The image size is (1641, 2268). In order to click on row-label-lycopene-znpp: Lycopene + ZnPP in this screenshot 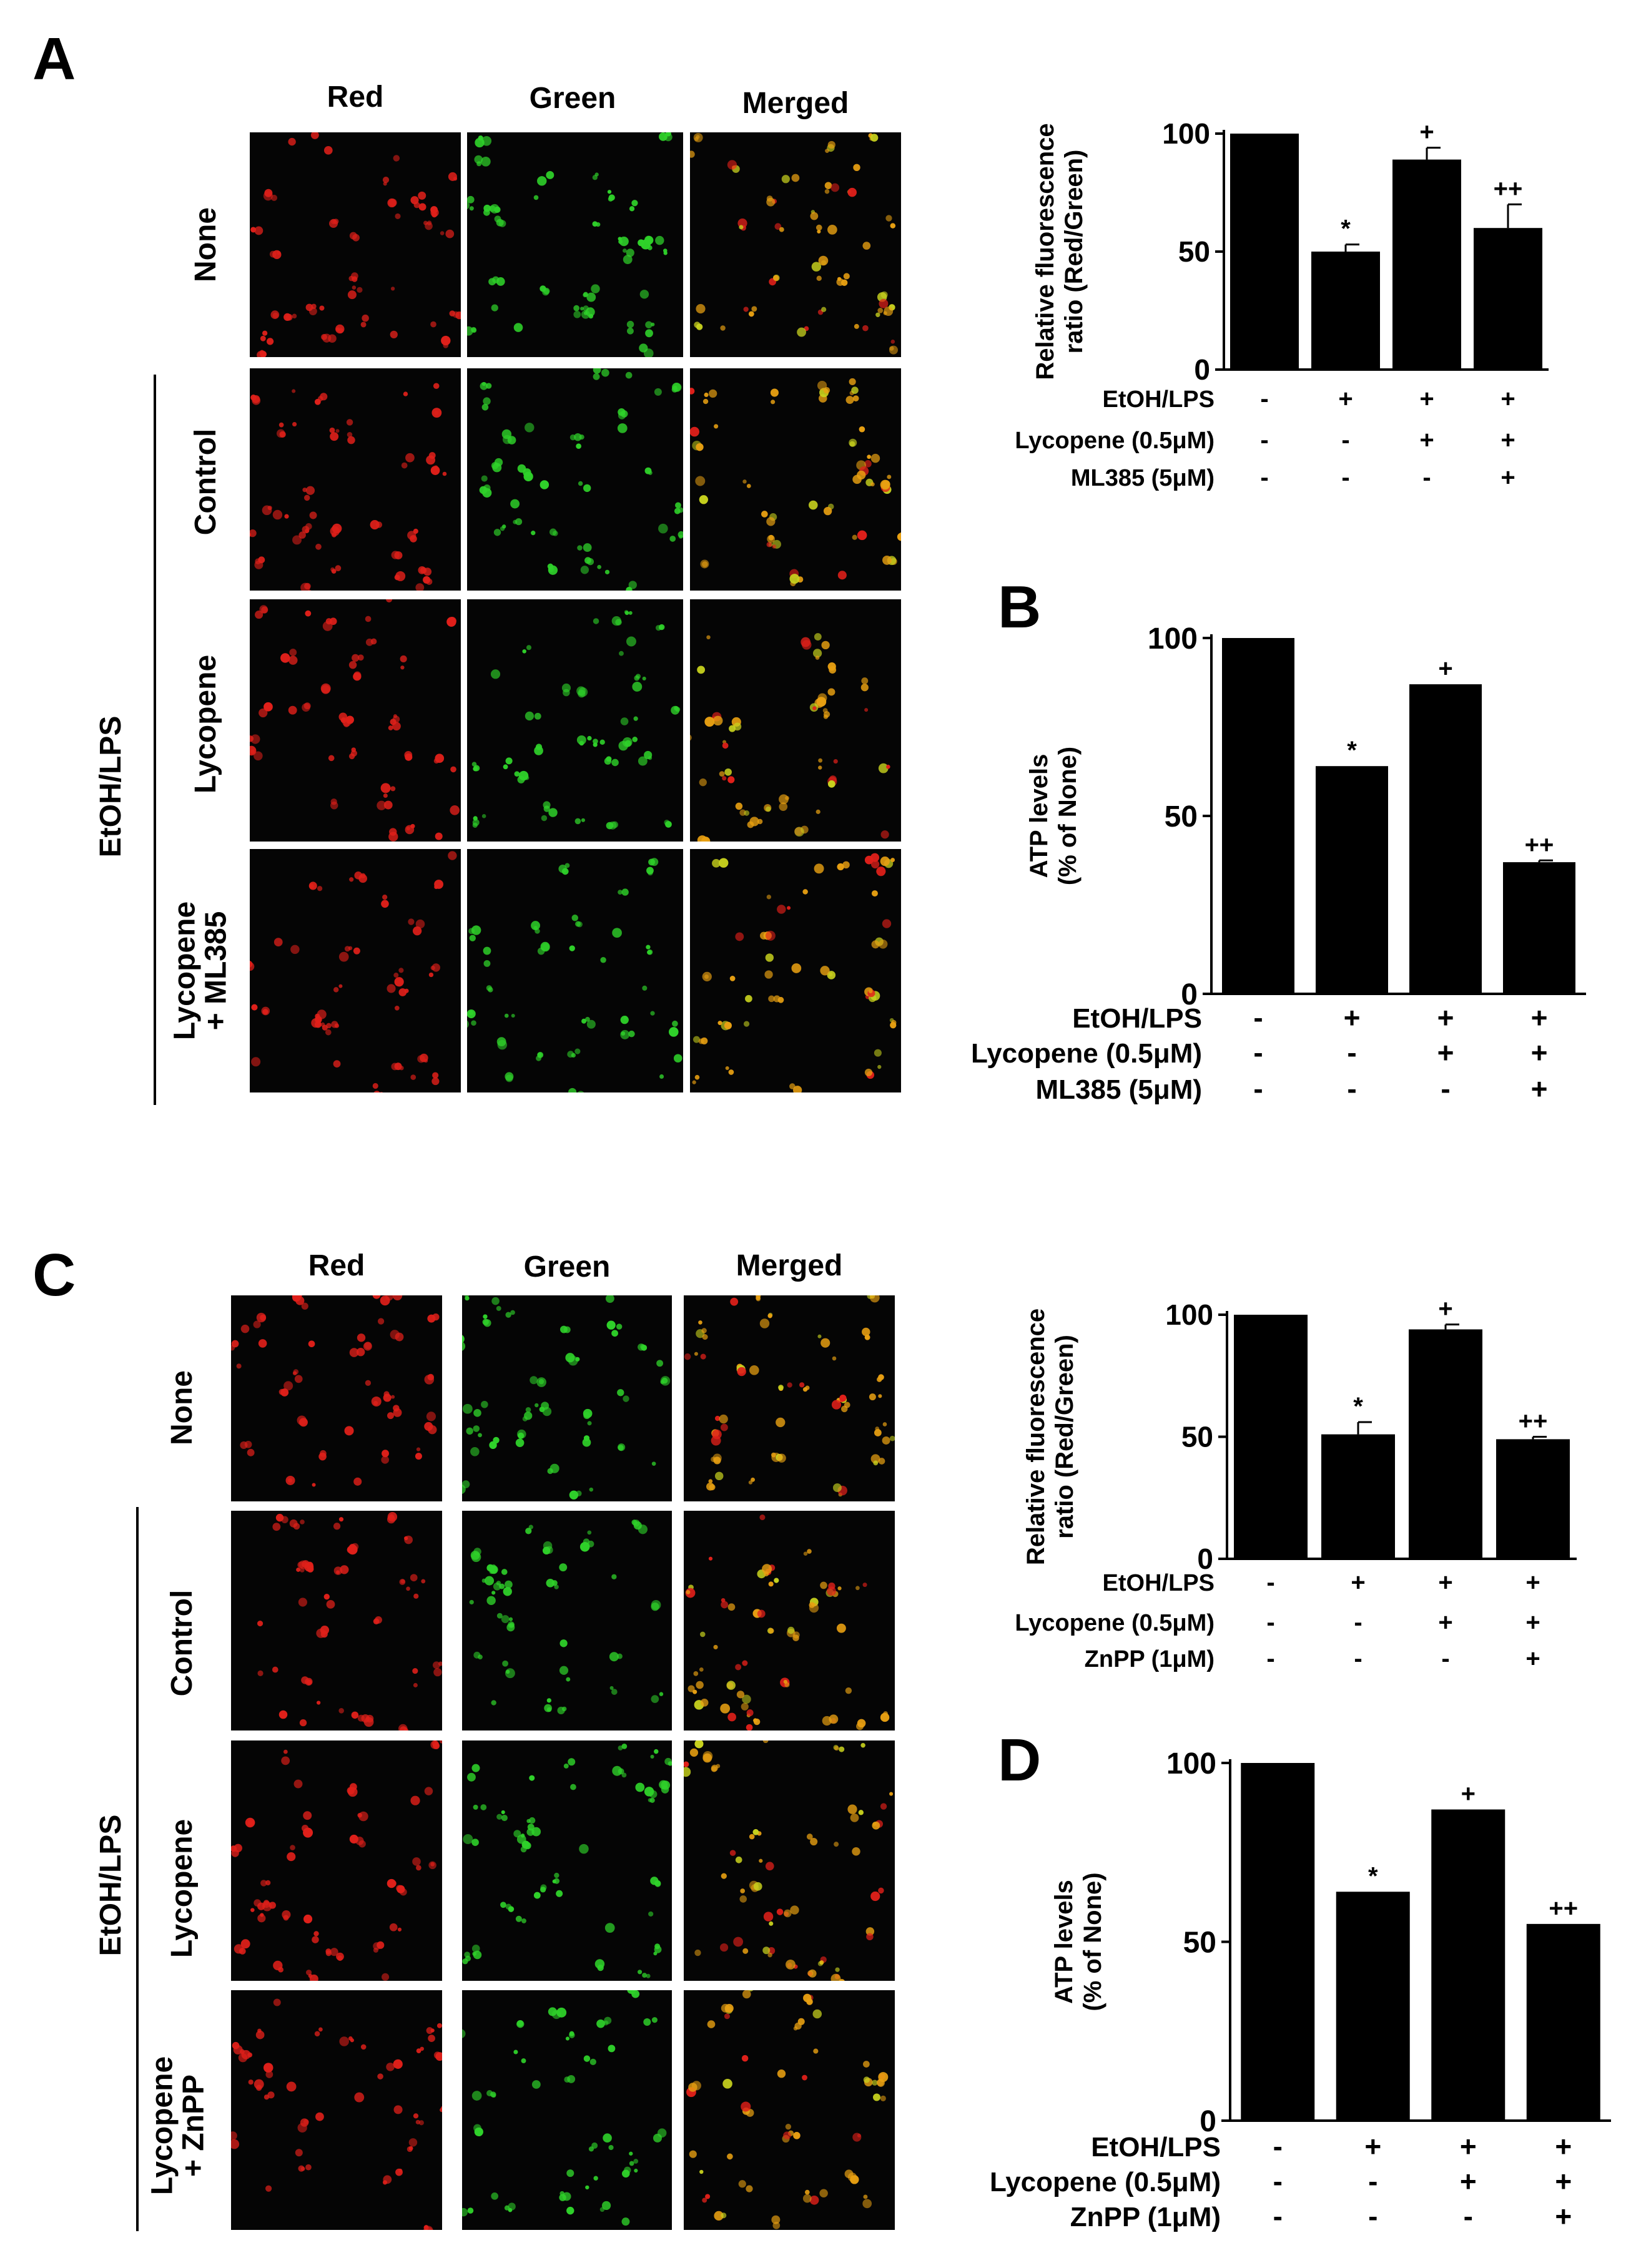, I will do `click(177, 2126)`.